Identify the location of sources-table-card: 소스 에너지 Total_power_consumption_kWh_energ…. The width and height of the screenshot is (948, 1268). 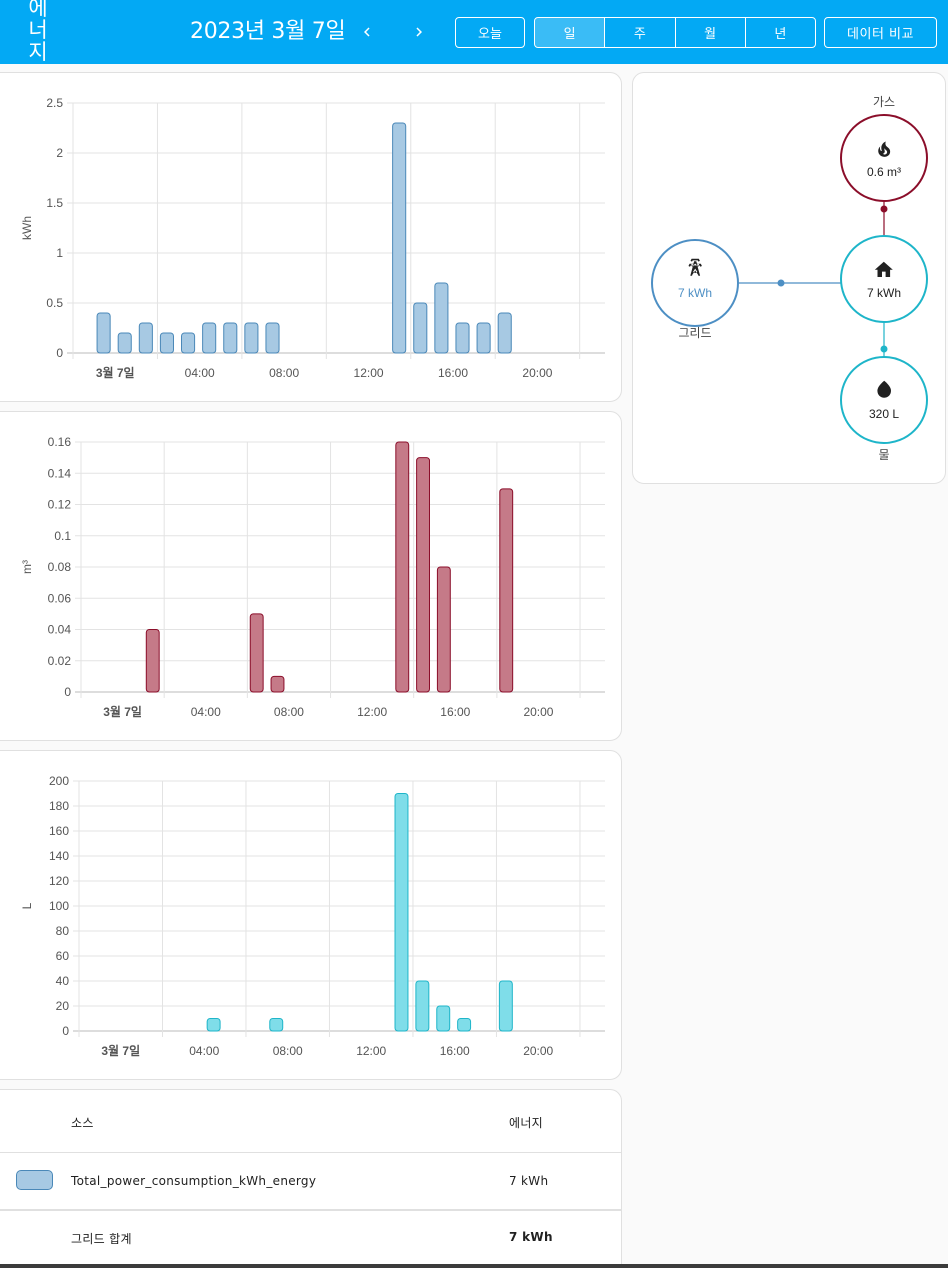
(311, 1178).